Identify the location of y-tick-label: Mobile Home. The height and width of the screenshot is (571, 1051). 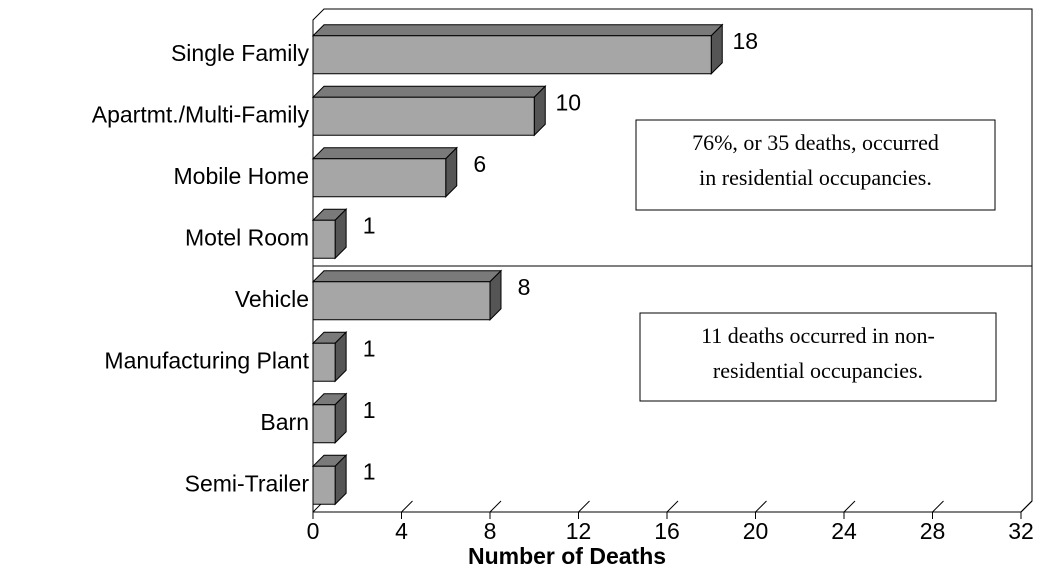
(242, 176).